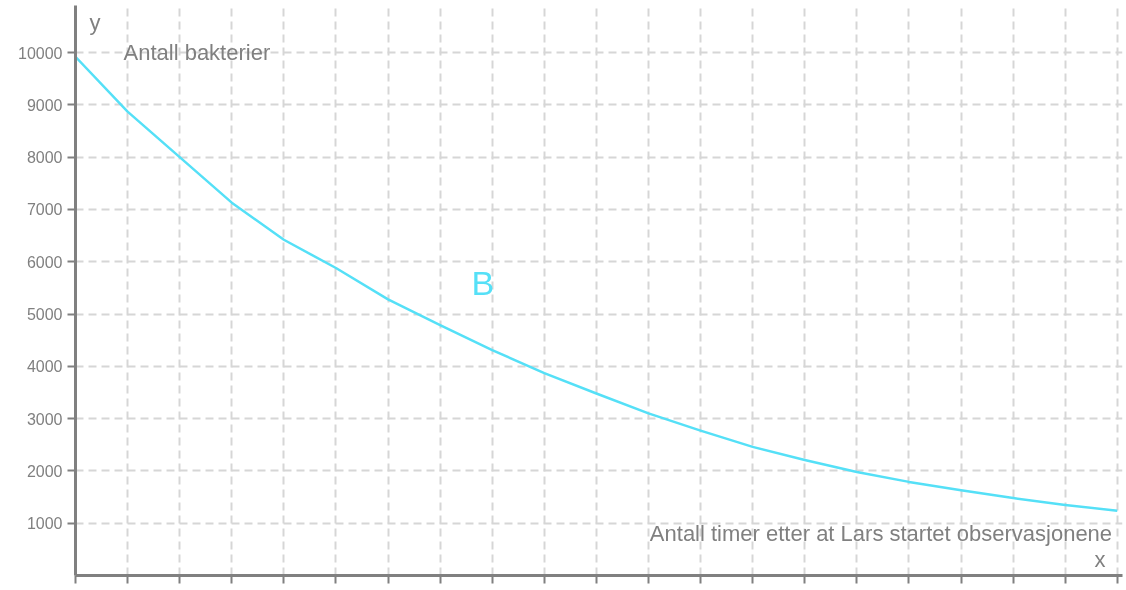 The image size is (1126, 590). What do you see at coordinates (44, 367) in the screenshot?
I see `y-tick-label: 4000` at bounding box center [44, 367].